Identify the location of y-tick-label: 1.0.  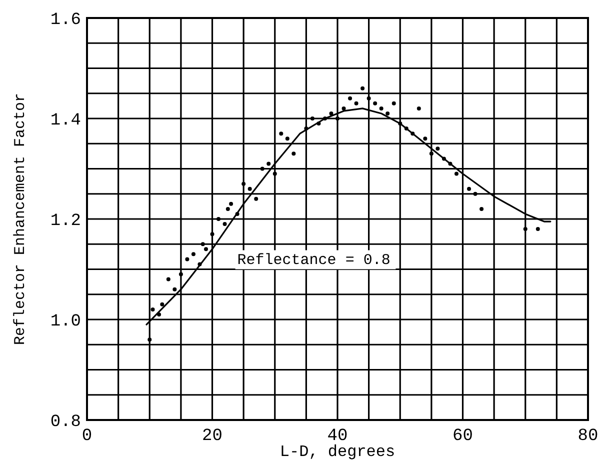
(65, 322).